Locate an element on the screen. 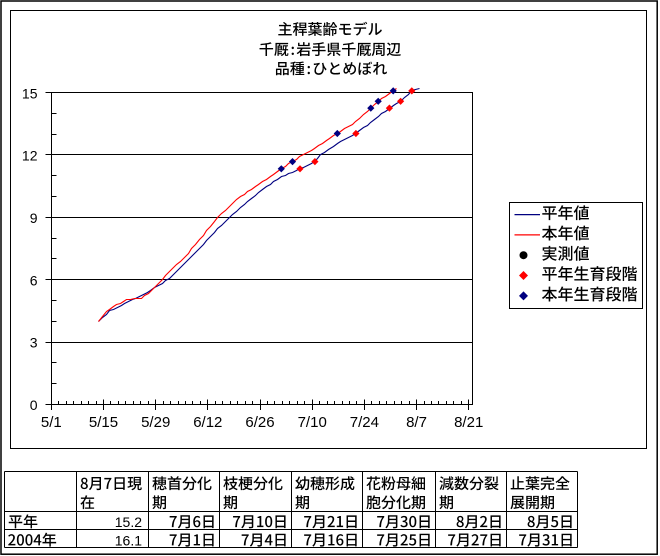 This screenshot has width=660, height=556. svg-text: 7/10 is located at coordinates (312, 422).